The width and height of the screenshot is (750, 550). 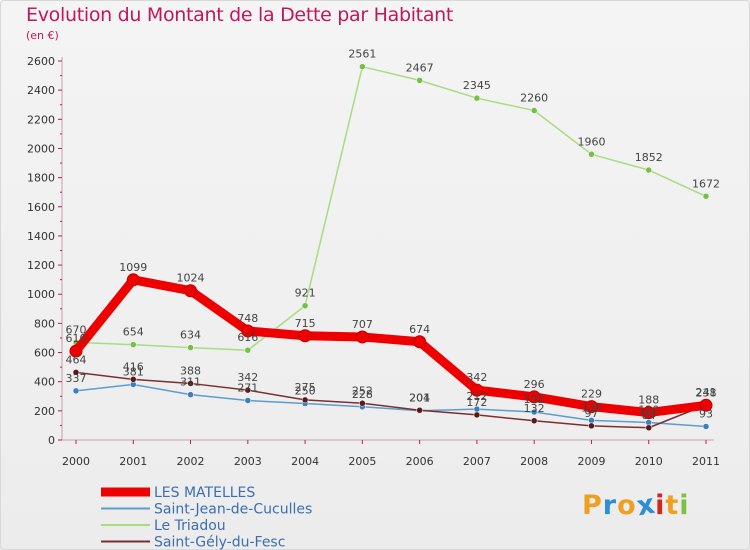 What do you see at coordinates (649, 461) in the screenshot?
I see `x-tick-label: 2010` at bounding box center [649, 461].